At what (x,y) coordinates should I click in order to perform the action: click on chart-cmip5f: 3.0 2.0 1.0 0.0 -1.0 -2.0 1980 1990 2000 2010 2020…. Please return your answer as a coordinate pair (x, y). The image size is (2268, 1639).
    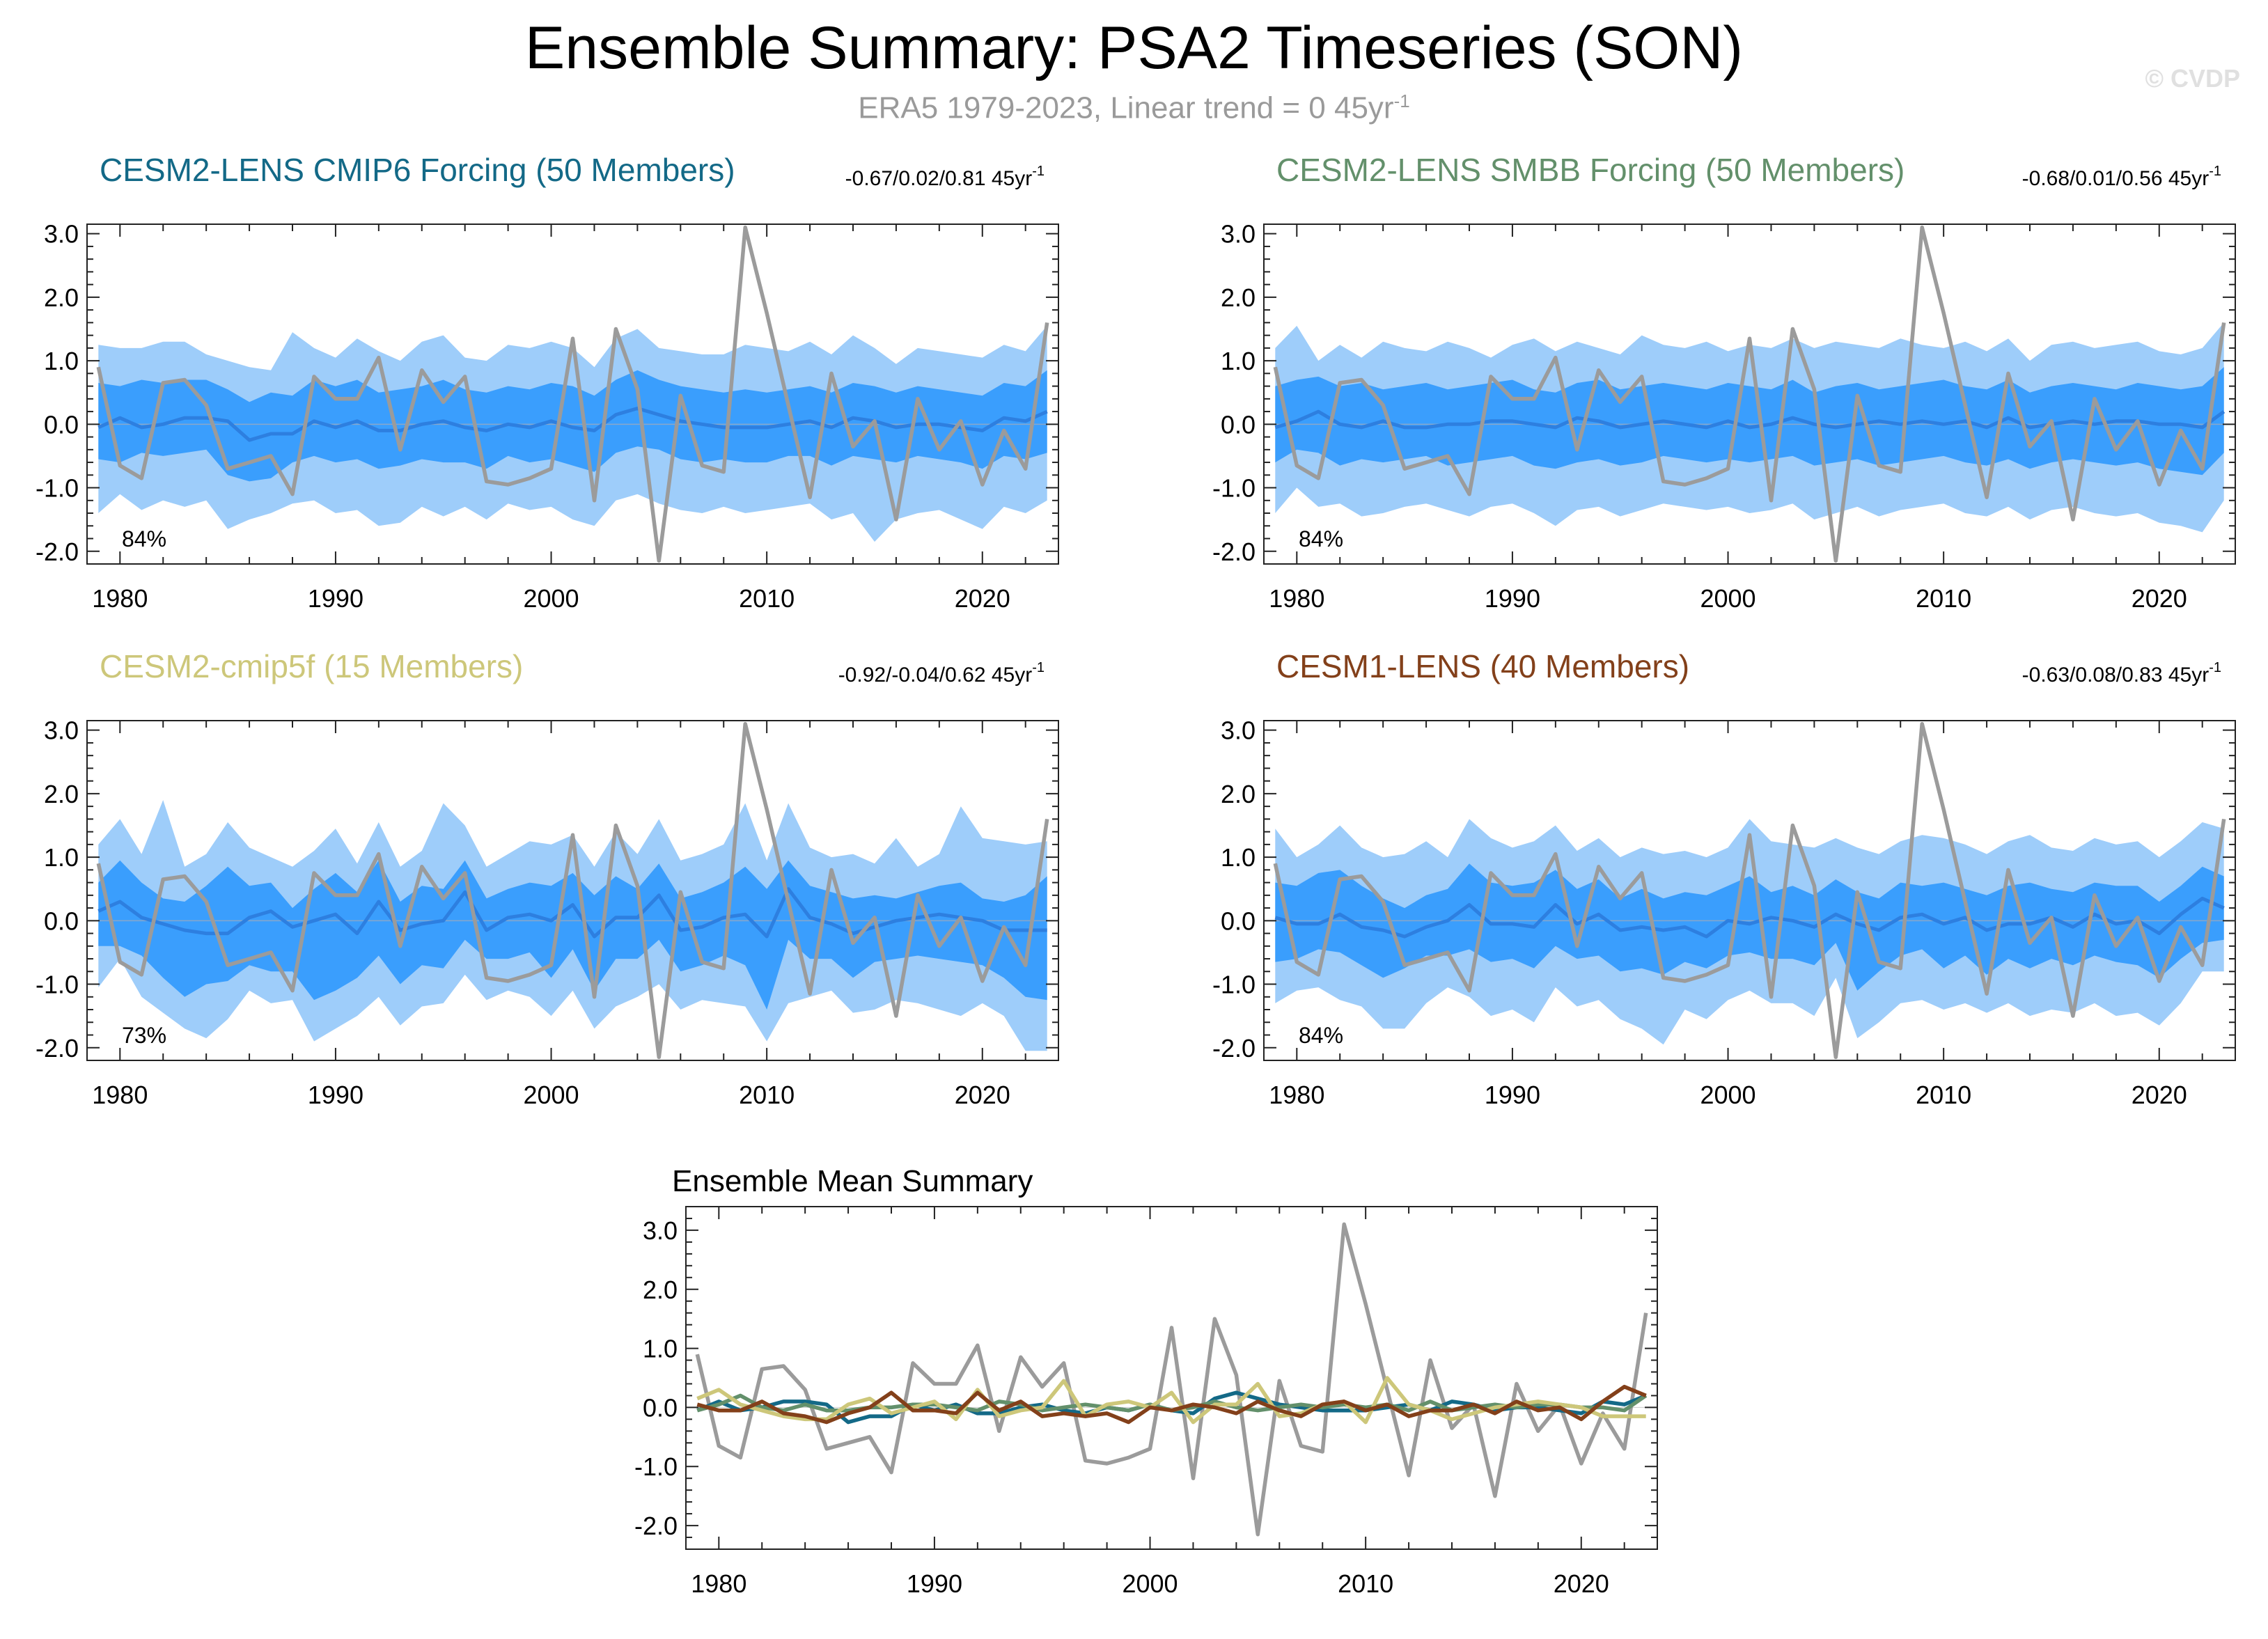
    Looking at the image, I should click on (547, 878).